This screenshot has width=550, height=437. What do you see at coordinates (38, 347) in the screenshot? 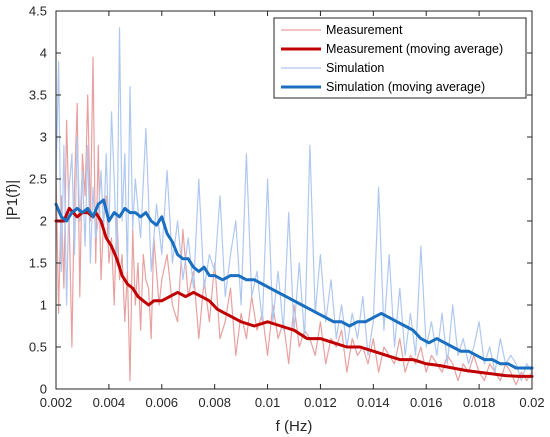
I see `y-tick-label: 0.5` at bounding box center [38, 347].